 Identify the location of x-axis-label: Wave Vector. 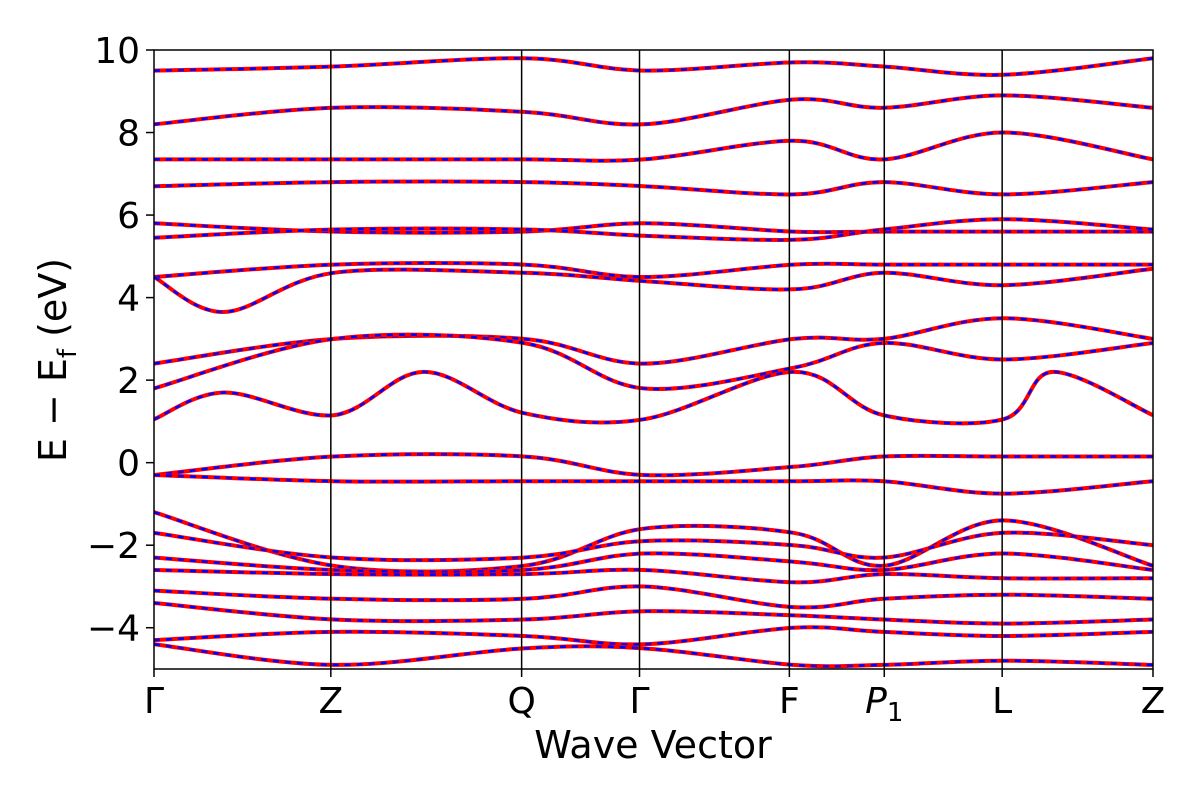
(653, 745).